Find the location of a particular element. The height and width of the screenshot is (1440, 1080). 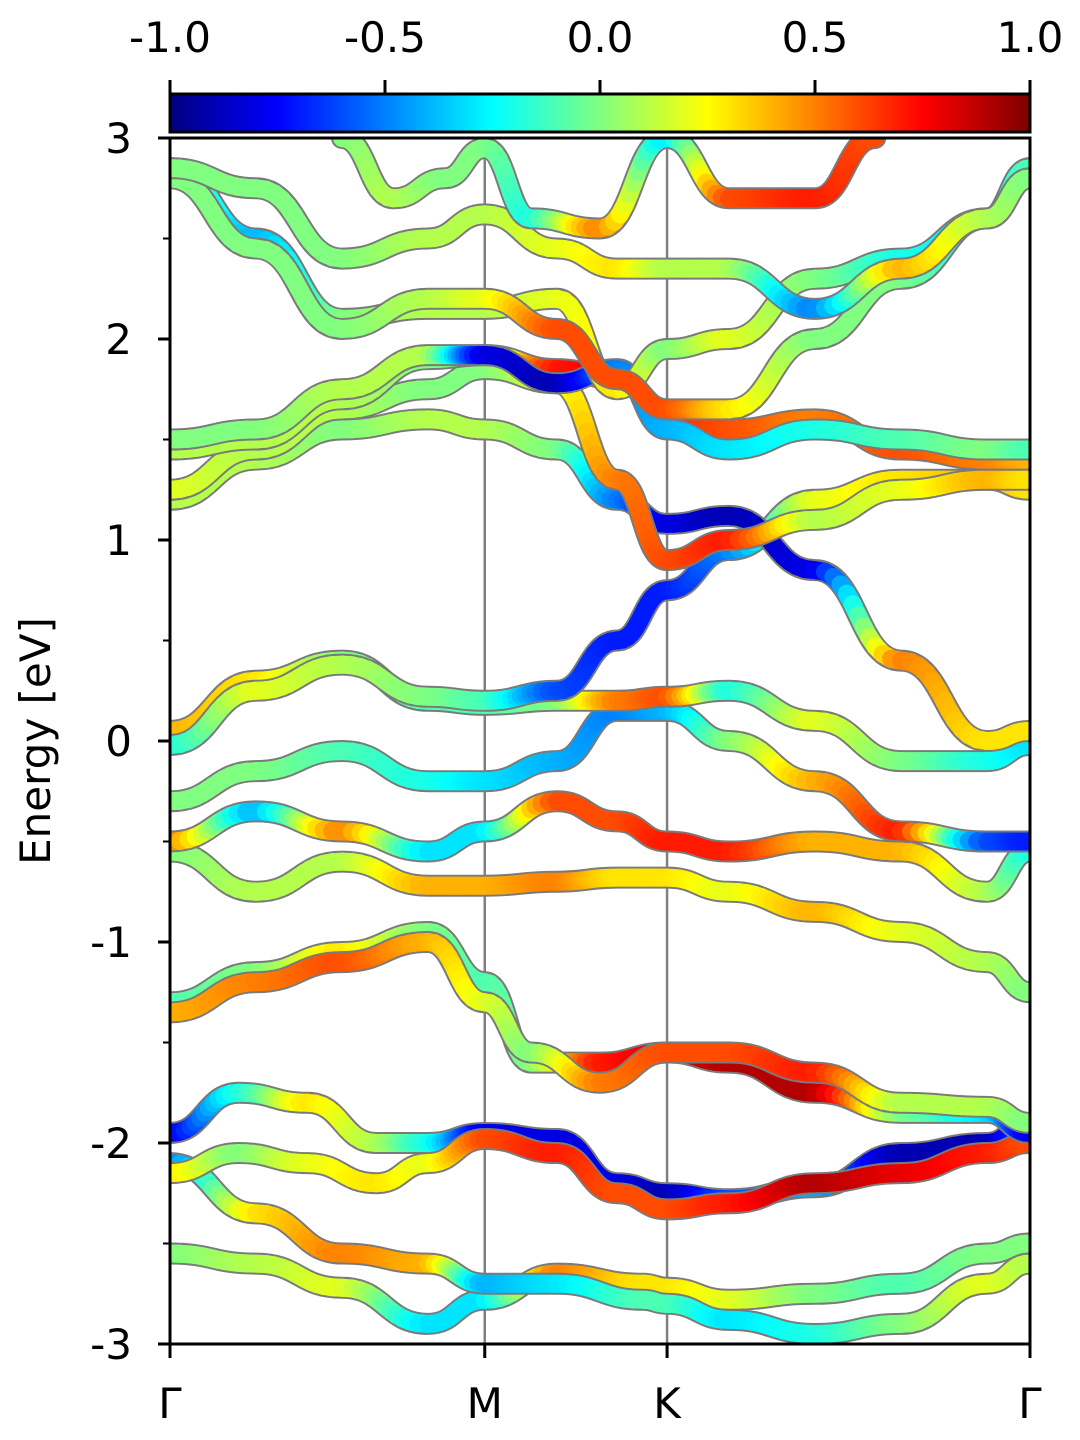

y-tick-label: -1 is located at coordinates (111, 942).